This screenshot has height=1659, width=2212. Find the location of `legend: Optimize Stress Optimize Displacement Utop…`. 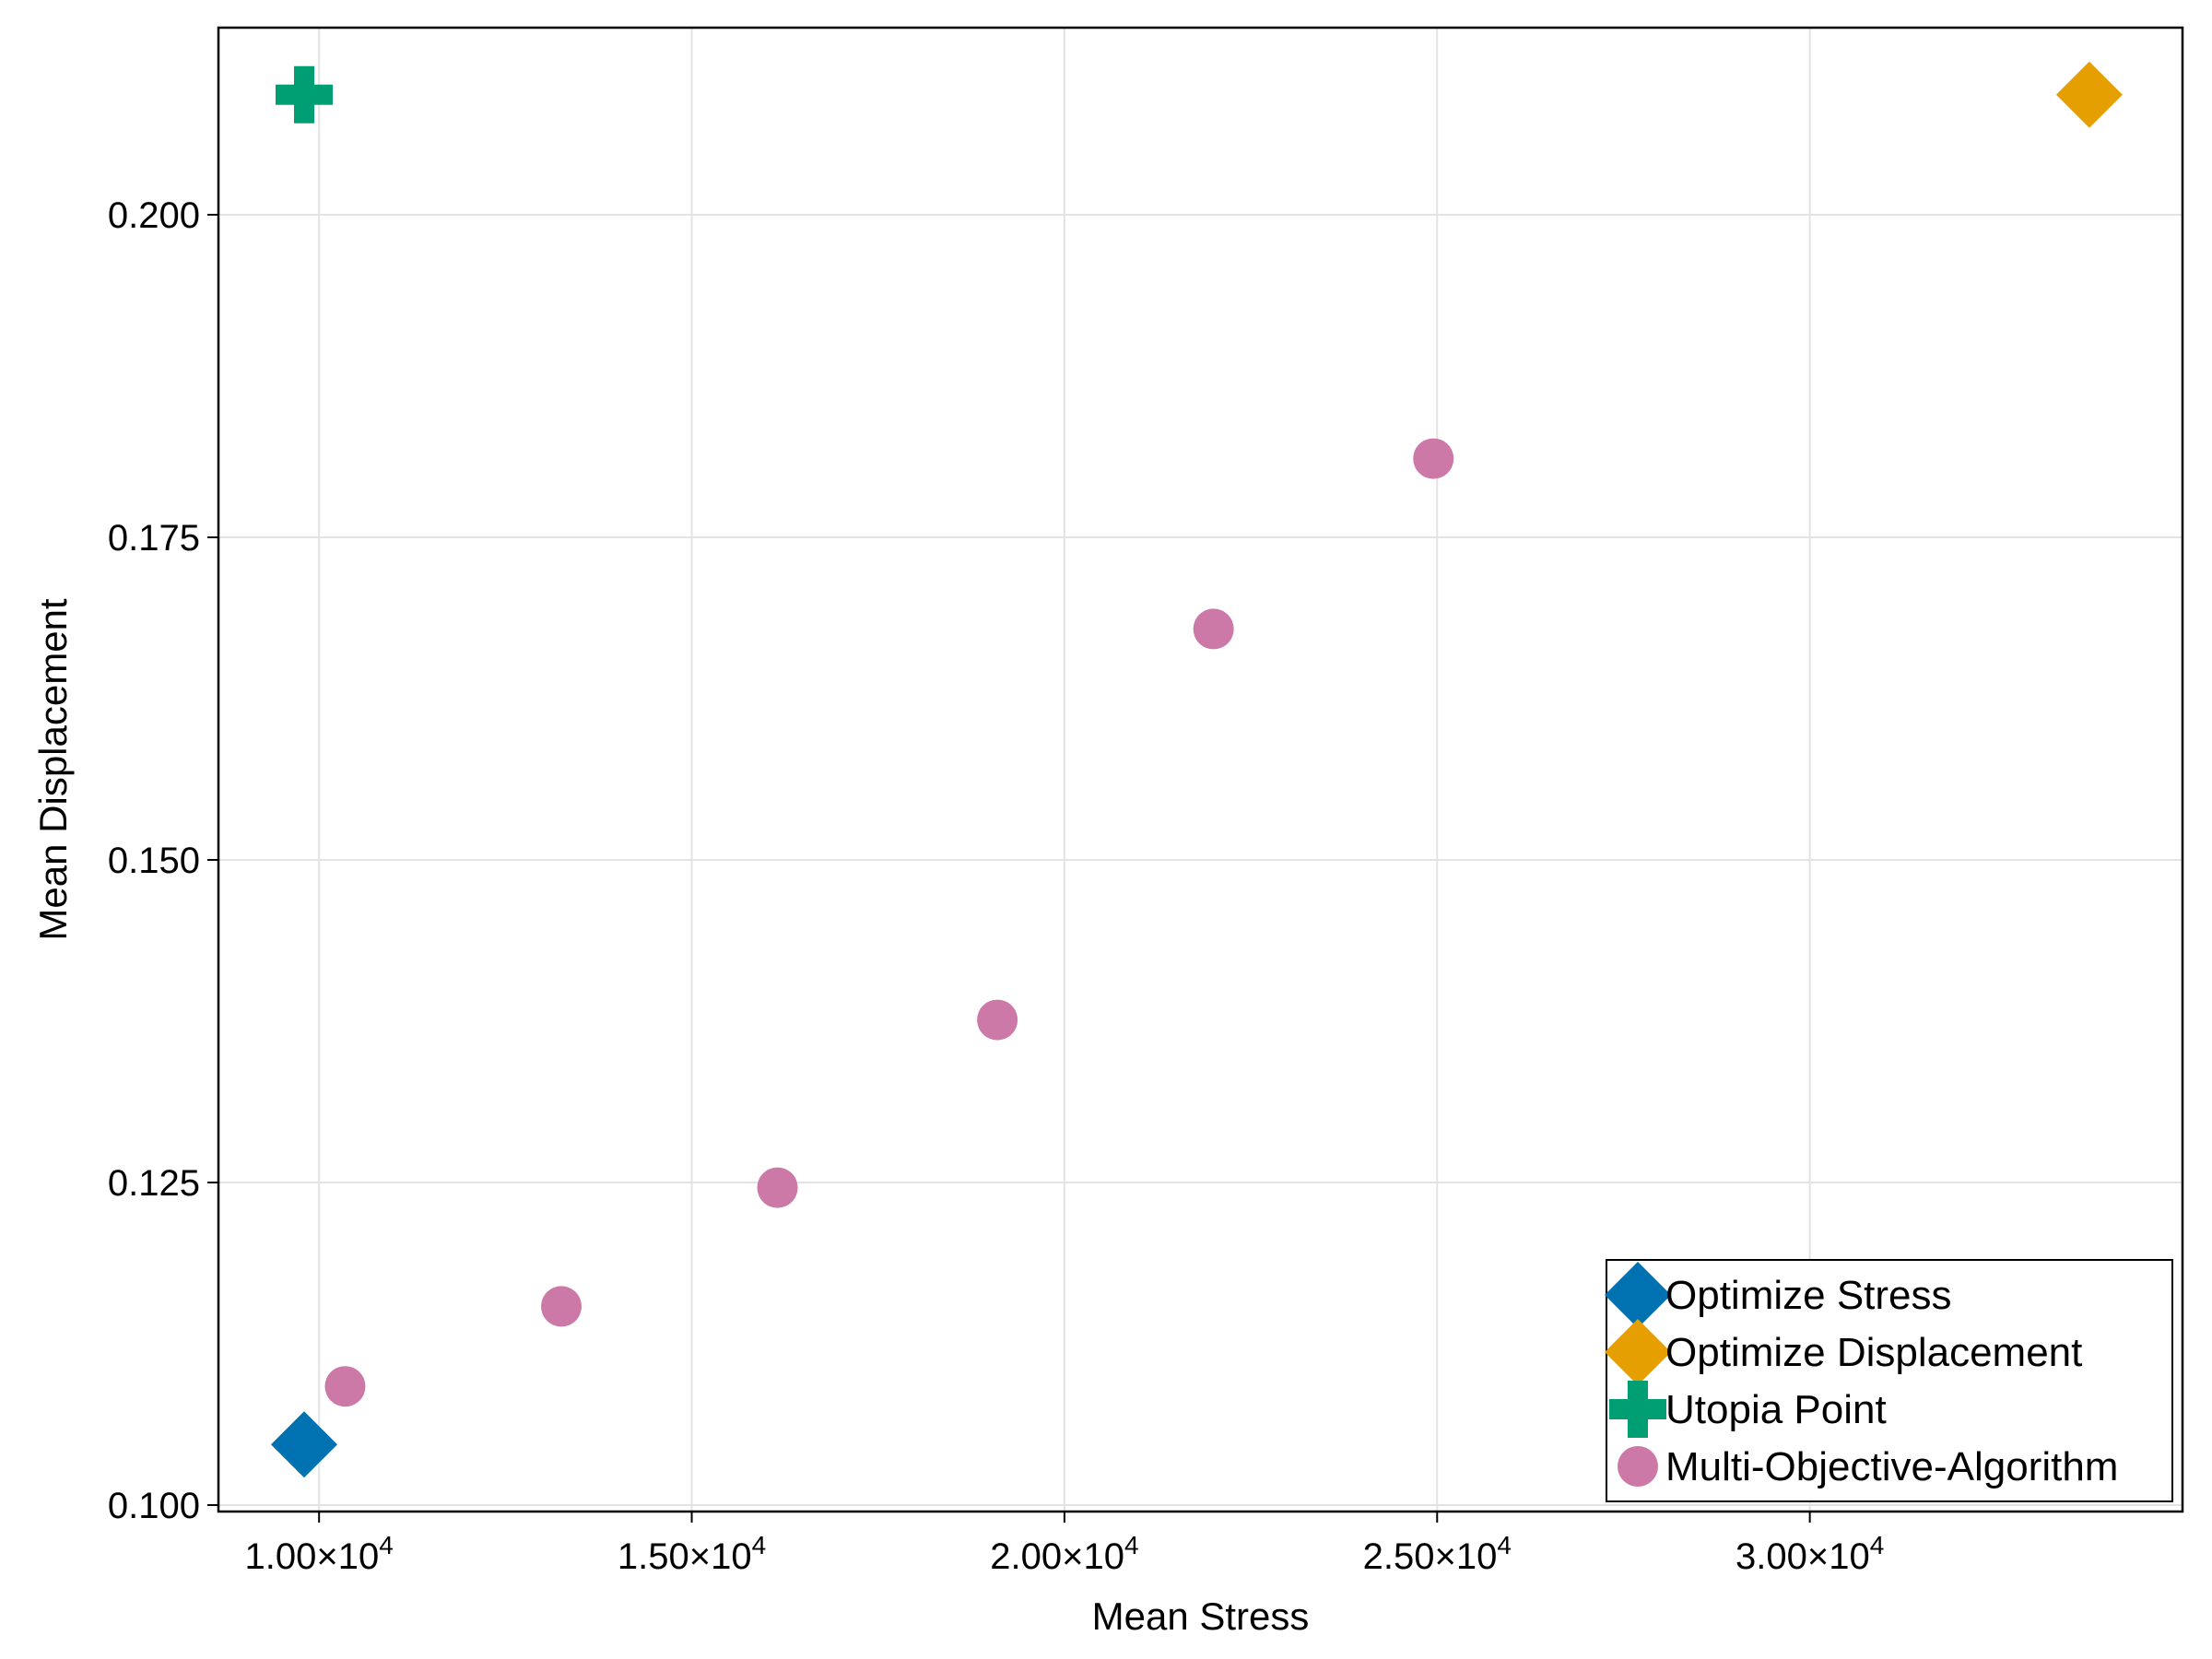

legend: Optimize Stress Optimize Displacement Utop… is located at coordinates (1889, 1380).